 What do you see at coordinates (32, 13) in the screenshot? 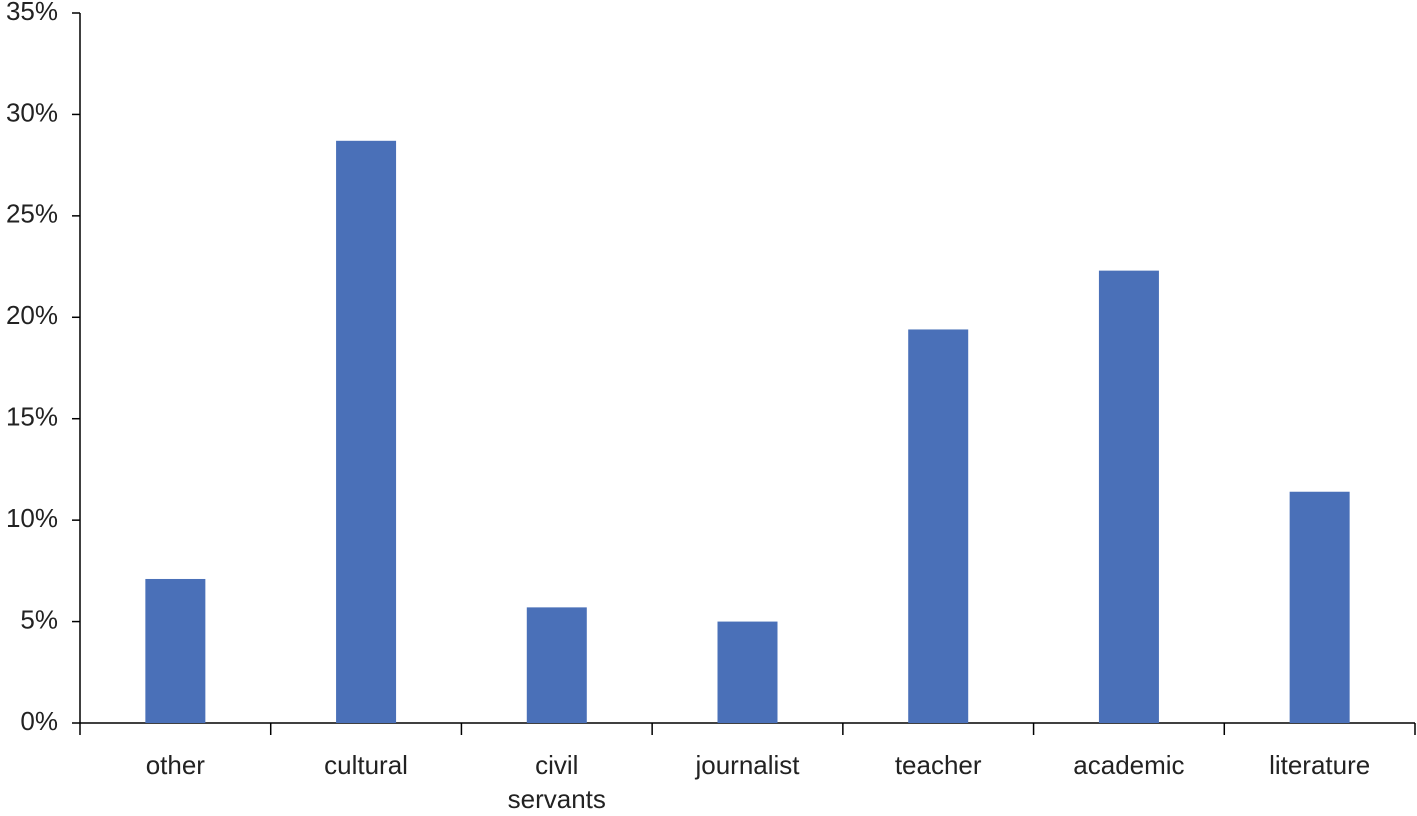
I see `y-tick-label: 35%` at bounding box center [32, 13].